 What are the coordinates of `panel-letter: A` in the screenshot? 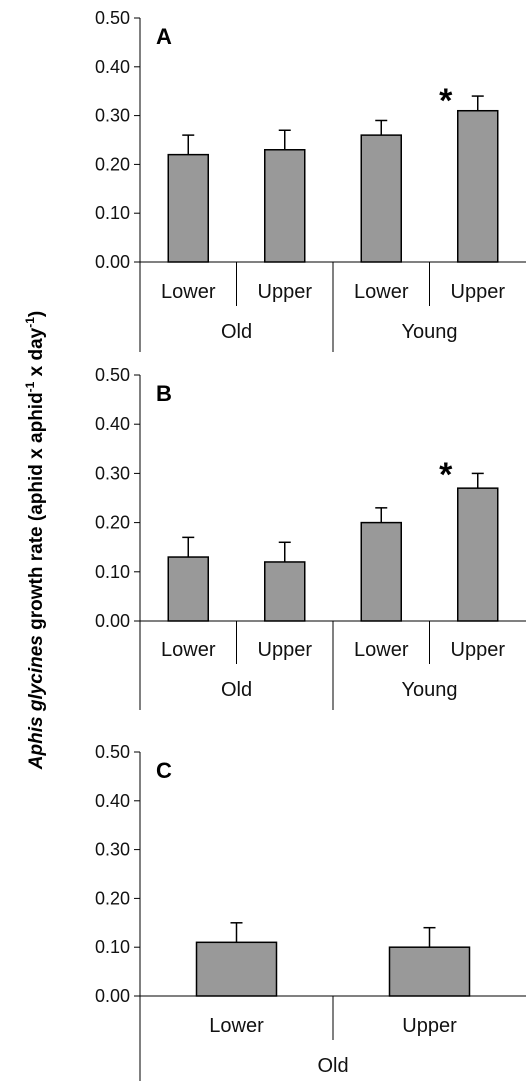 It's located at (164, 36).